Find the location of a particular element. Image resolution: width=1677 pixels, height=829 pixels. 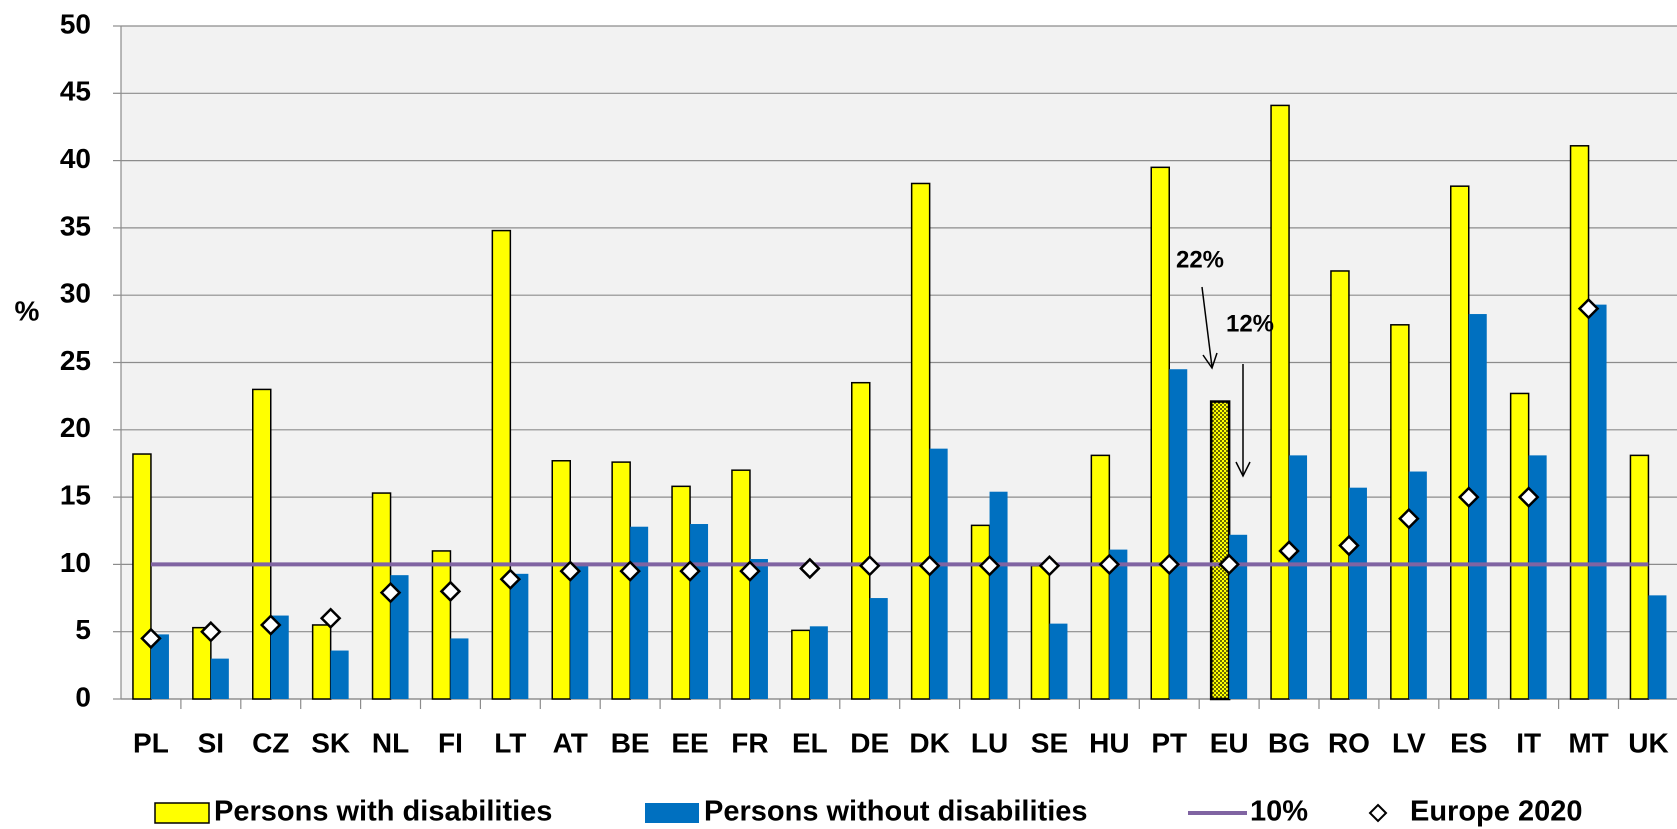

x-tick-label: DE is located at coordinates (869, 742).